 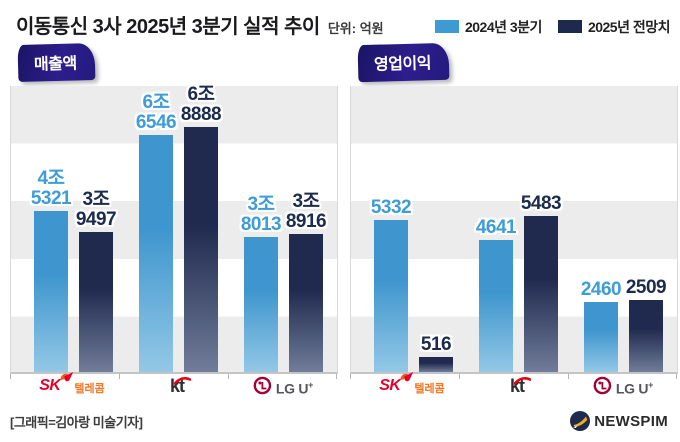 I want to click on operating-profit-company-logos: SK 텔레콤 kt LG U+, so click(x=514, y=387).